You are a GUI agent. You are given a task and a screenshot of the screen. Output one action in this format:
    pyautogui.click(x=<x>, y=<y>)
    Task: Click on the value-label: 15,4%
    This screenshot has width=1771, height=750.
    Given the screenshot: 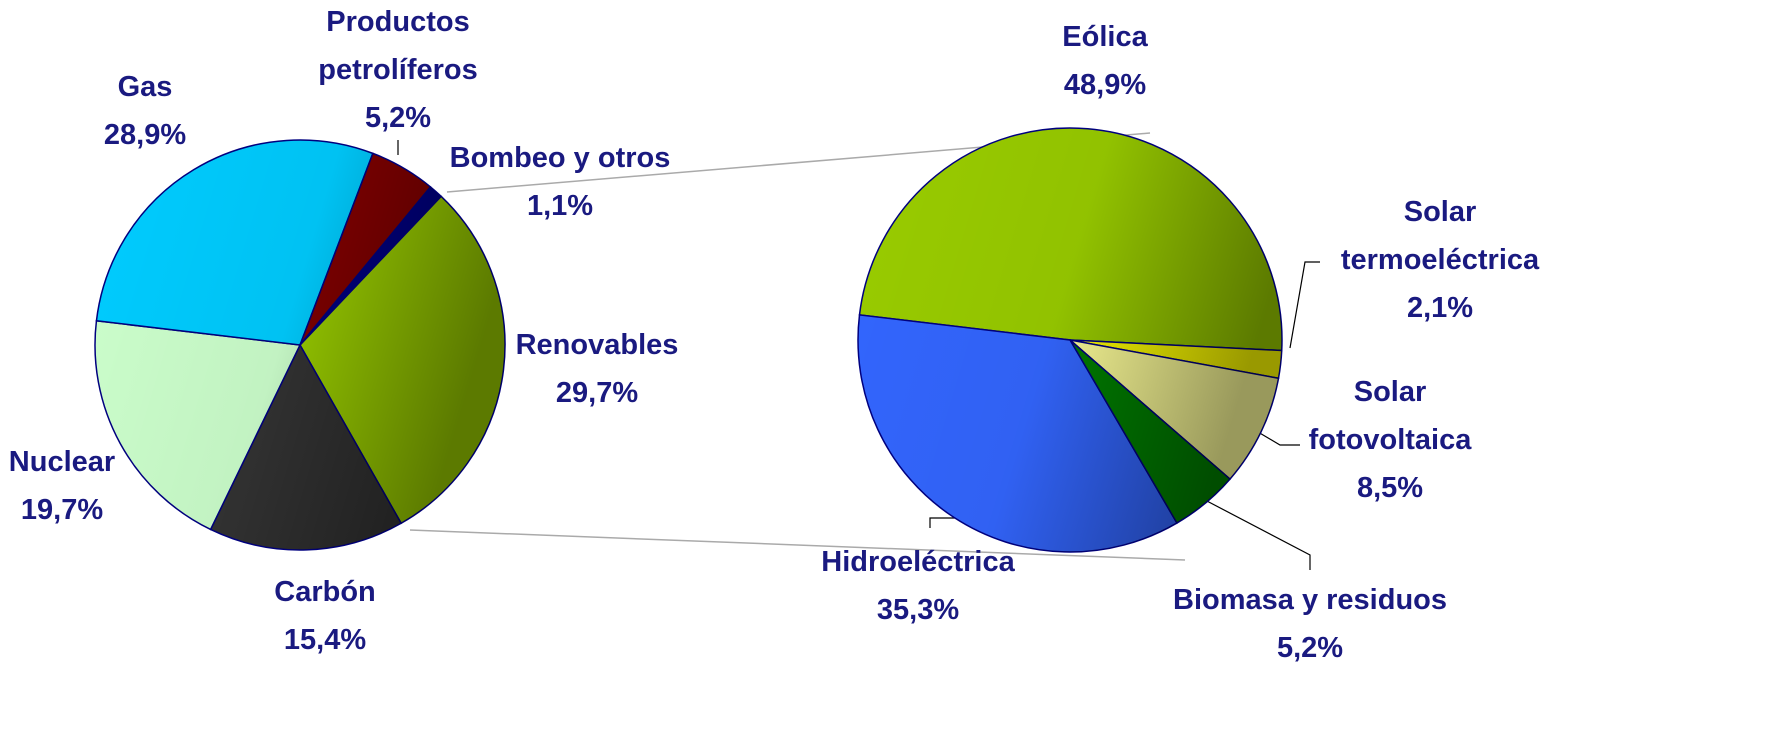 What is the action you would take?
    pyautogui.click(x=325, y=640)
    